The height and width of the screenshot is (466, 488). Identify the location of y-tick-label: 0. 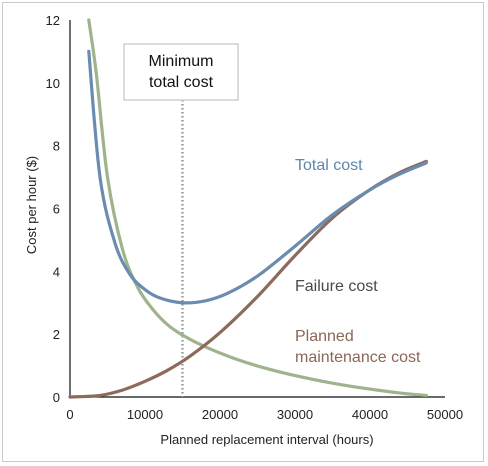
(56, 397).